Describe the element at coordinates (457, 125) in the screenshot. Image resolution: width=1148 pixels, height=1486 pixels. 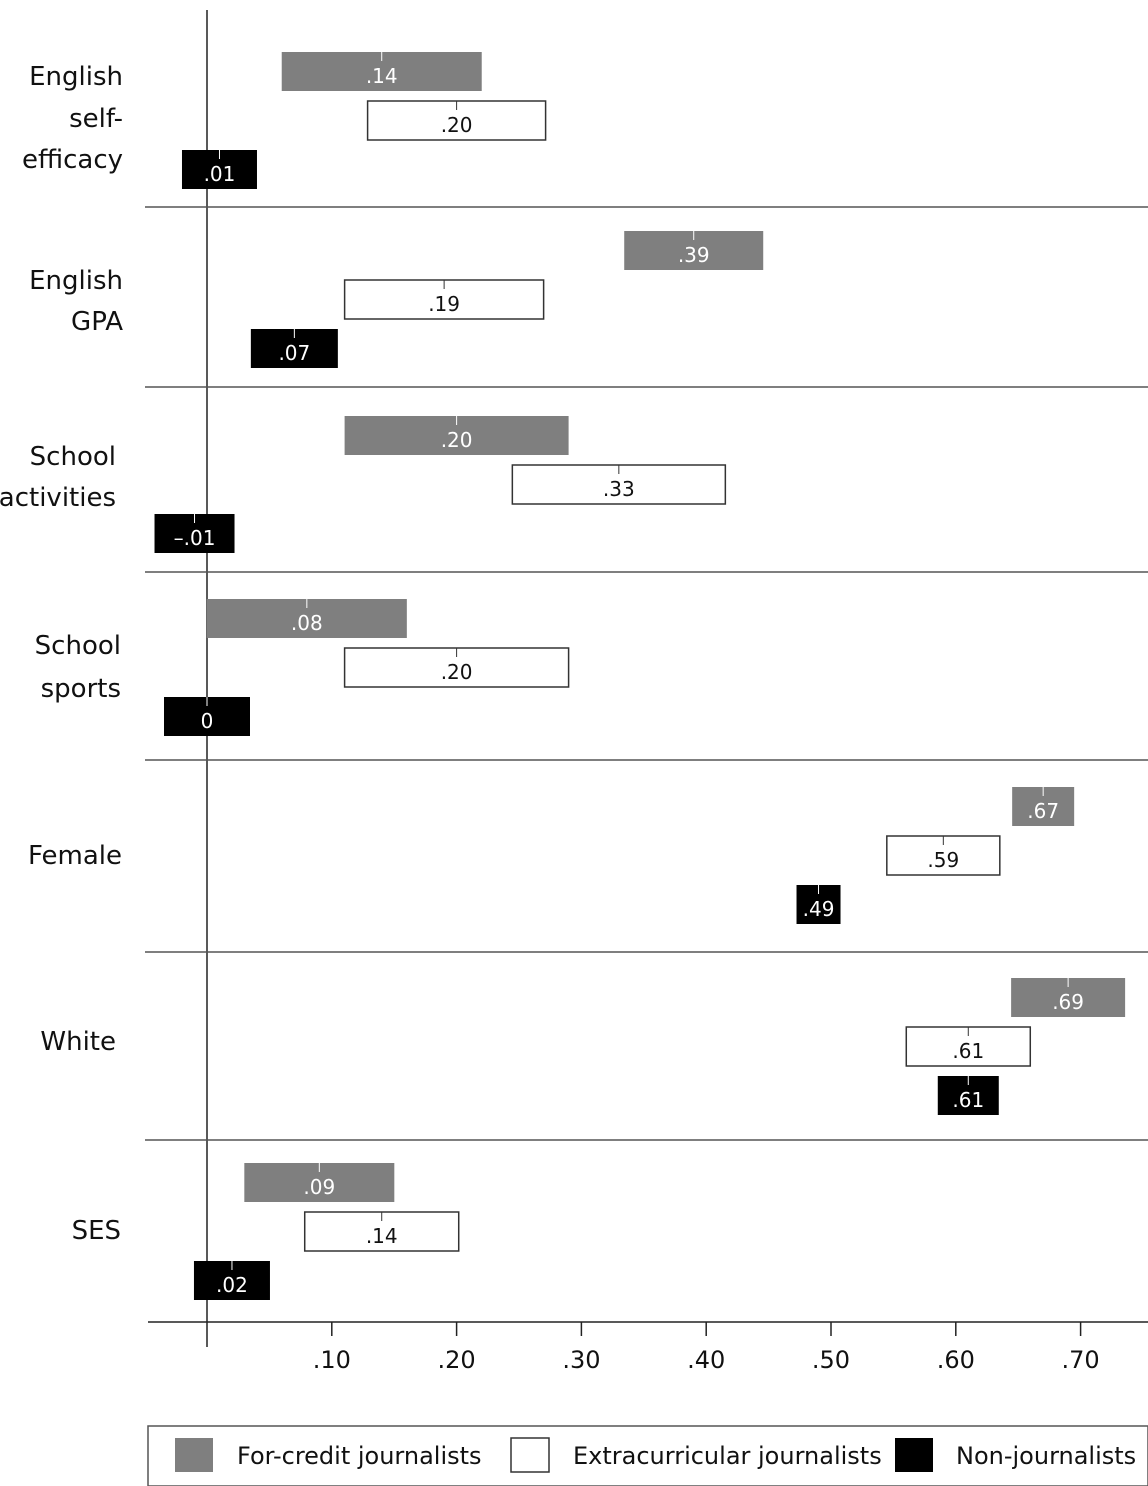
I see `bar-label-2-1: .20` at that location.